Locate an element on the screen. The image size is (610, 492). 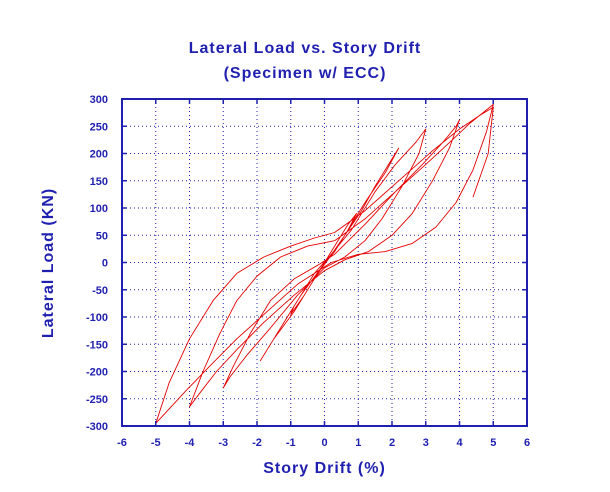
y-tick-label: -250 is located at coordinates (97, 400).